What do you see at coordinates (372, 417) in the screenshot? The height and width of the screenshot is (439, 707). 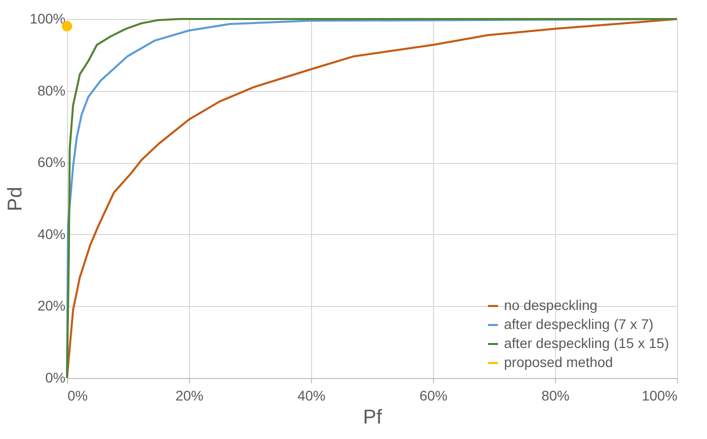 I see `x-axis-title: Pf` at bounding box center [372, 417].